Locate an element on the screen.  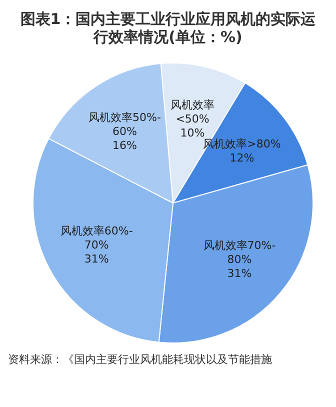
data-label: 12% is located at coordinates (242, 157).